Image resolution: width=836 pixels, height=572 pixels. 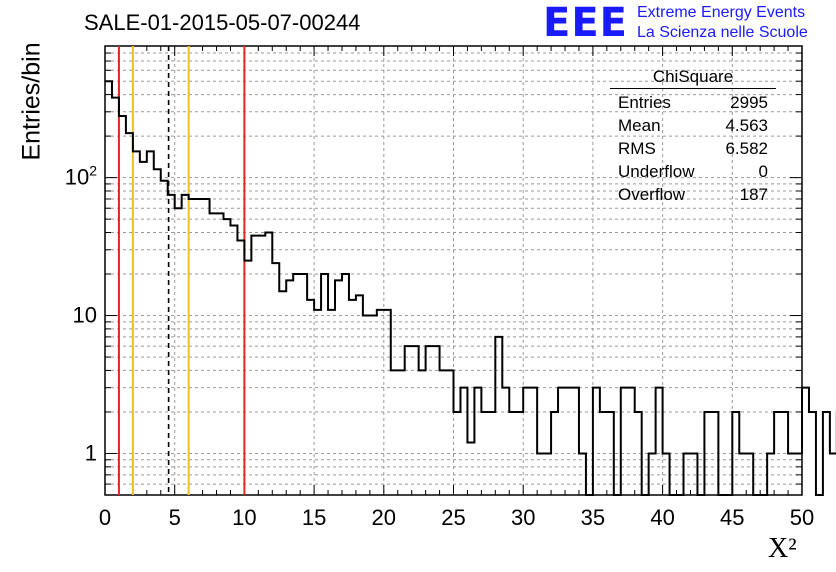 I want to click on x-tick-label: 30, so click(x=523, y=517).